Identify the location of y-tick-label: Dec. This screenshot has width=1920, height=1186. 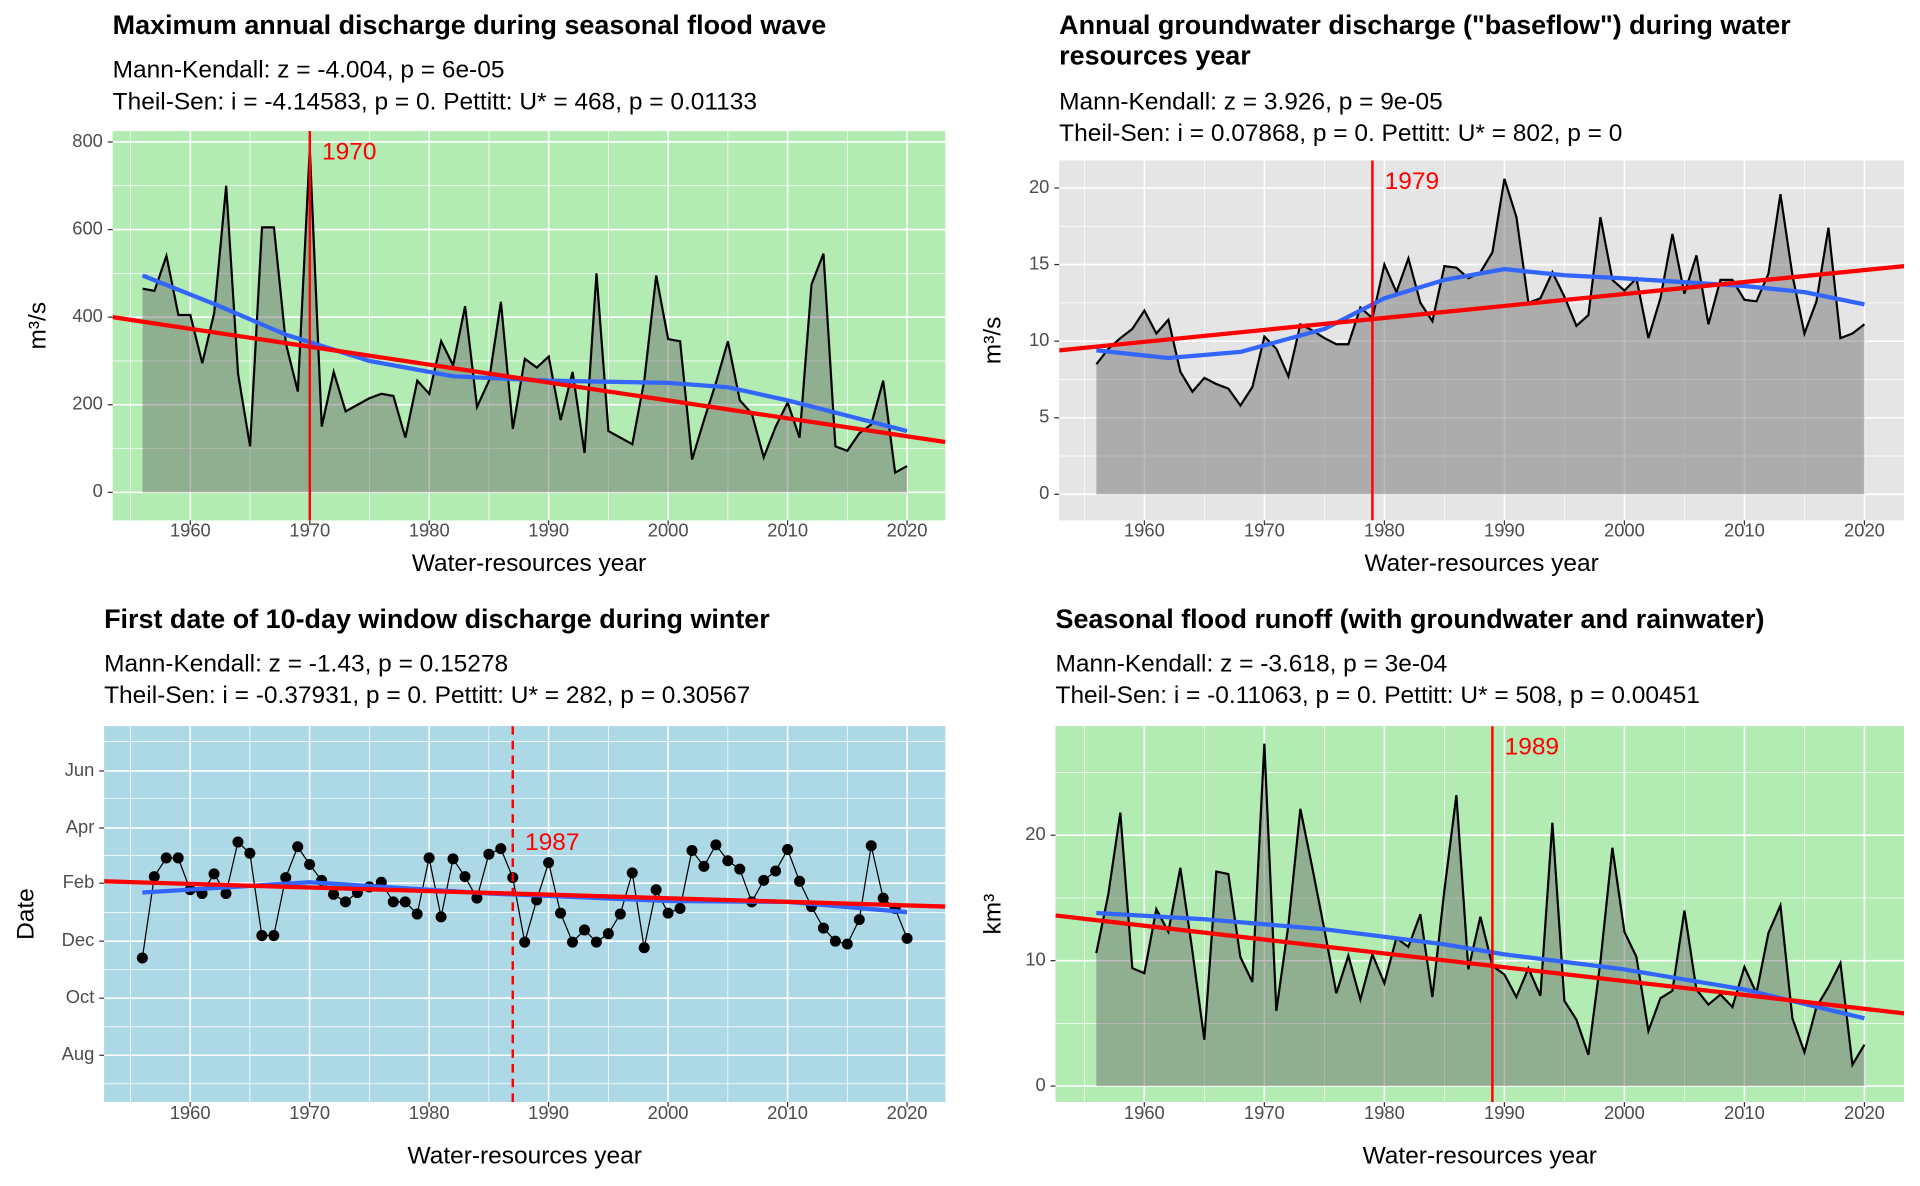
(78, 939).